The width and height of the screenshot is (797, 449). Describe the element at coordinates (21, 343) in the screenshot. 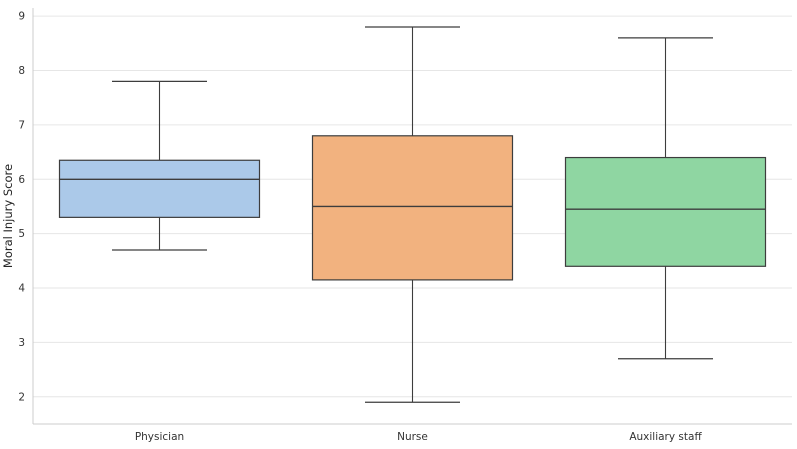

I see `y-tick-label: 3` at that location.